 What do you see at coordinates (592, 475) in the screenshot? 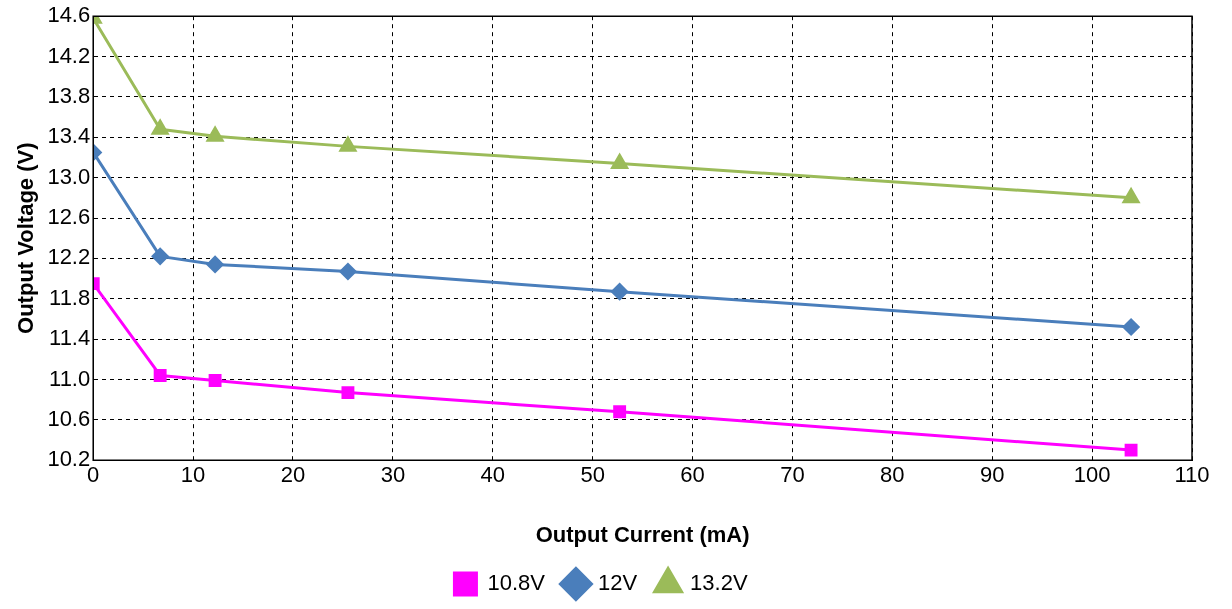
I see `x-tick-label: 50` at bounding box center [592, 475].